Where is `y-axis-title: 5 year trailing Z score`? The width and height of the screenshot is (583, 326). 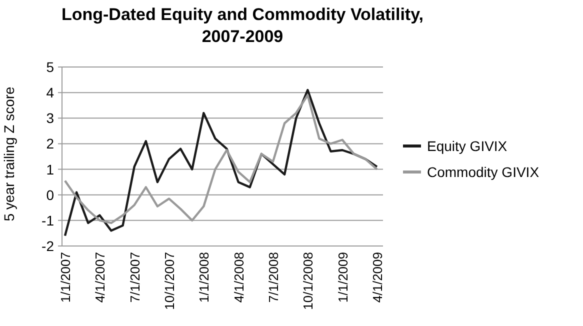
y-axis-title: 5 year trailing Z score is located at coordinates (9, 154).